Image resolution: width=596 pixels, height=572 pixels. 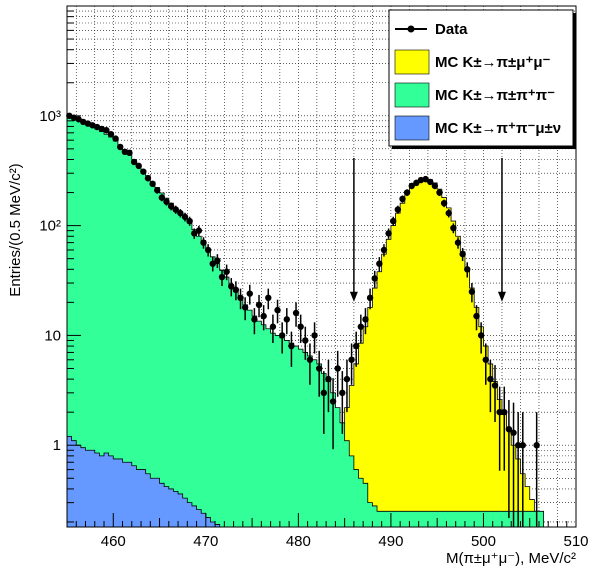 What do you see at coordinates (451, 29) in the screenshot?
I see `legend-label: Data` at bounding box center [451, 29].